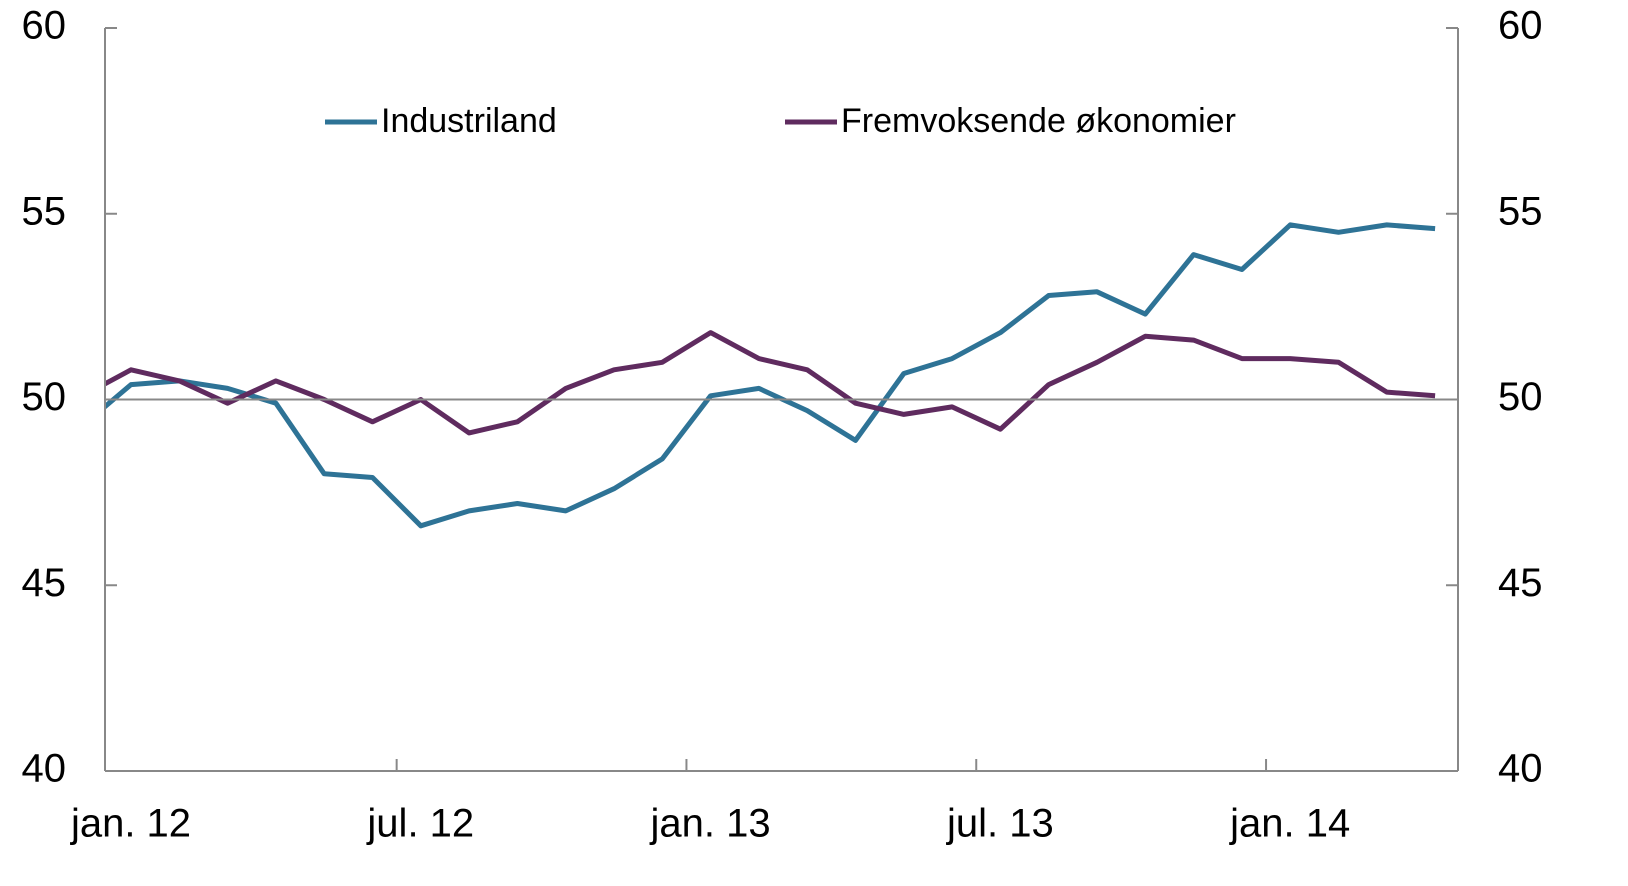 This screenshot has width=1628, height=886. What do you see at coordinates (44, 397) in the screenshot?
I see `y-tick-label-left: 50` at bounding box center [44, 397].